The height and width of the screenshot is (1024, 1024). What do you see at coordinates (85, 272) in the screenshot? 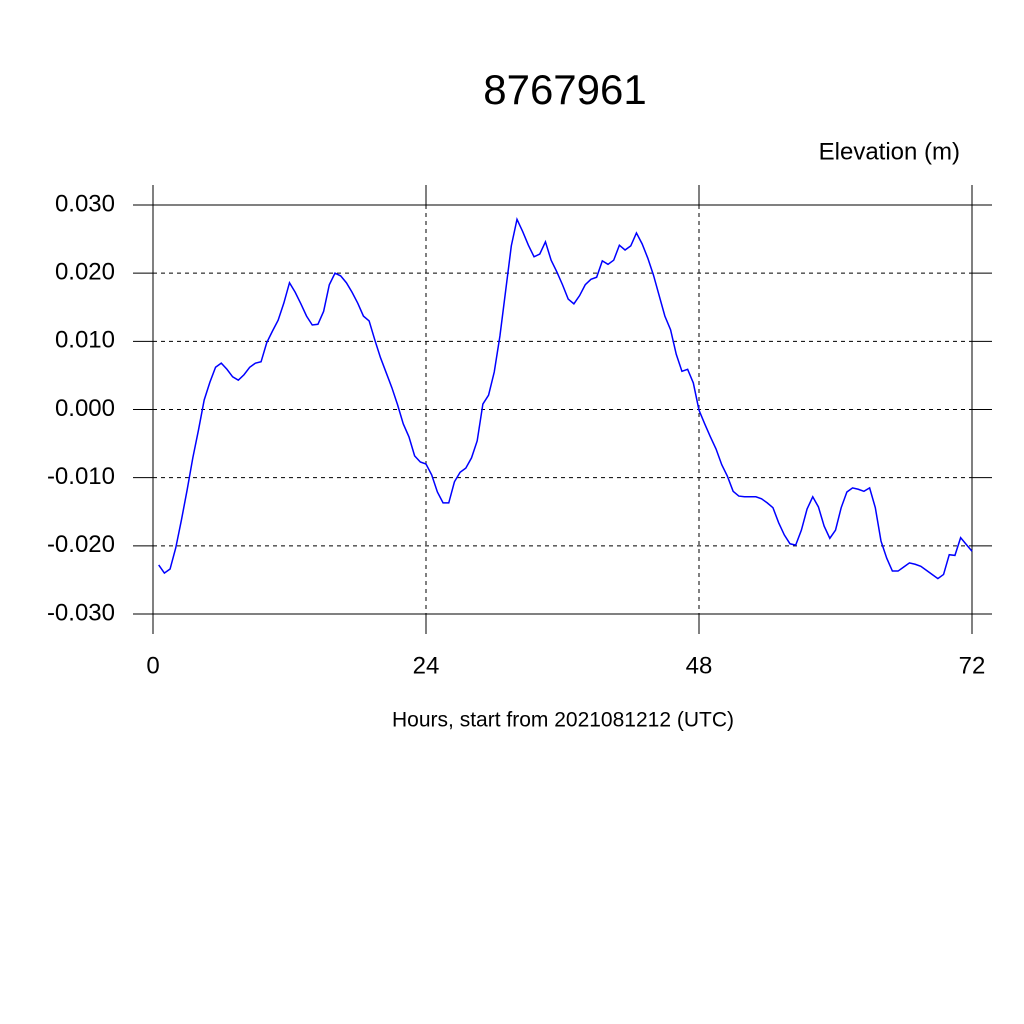
I see `y-tick-label: 0.020` at bounding box center [85, 272].